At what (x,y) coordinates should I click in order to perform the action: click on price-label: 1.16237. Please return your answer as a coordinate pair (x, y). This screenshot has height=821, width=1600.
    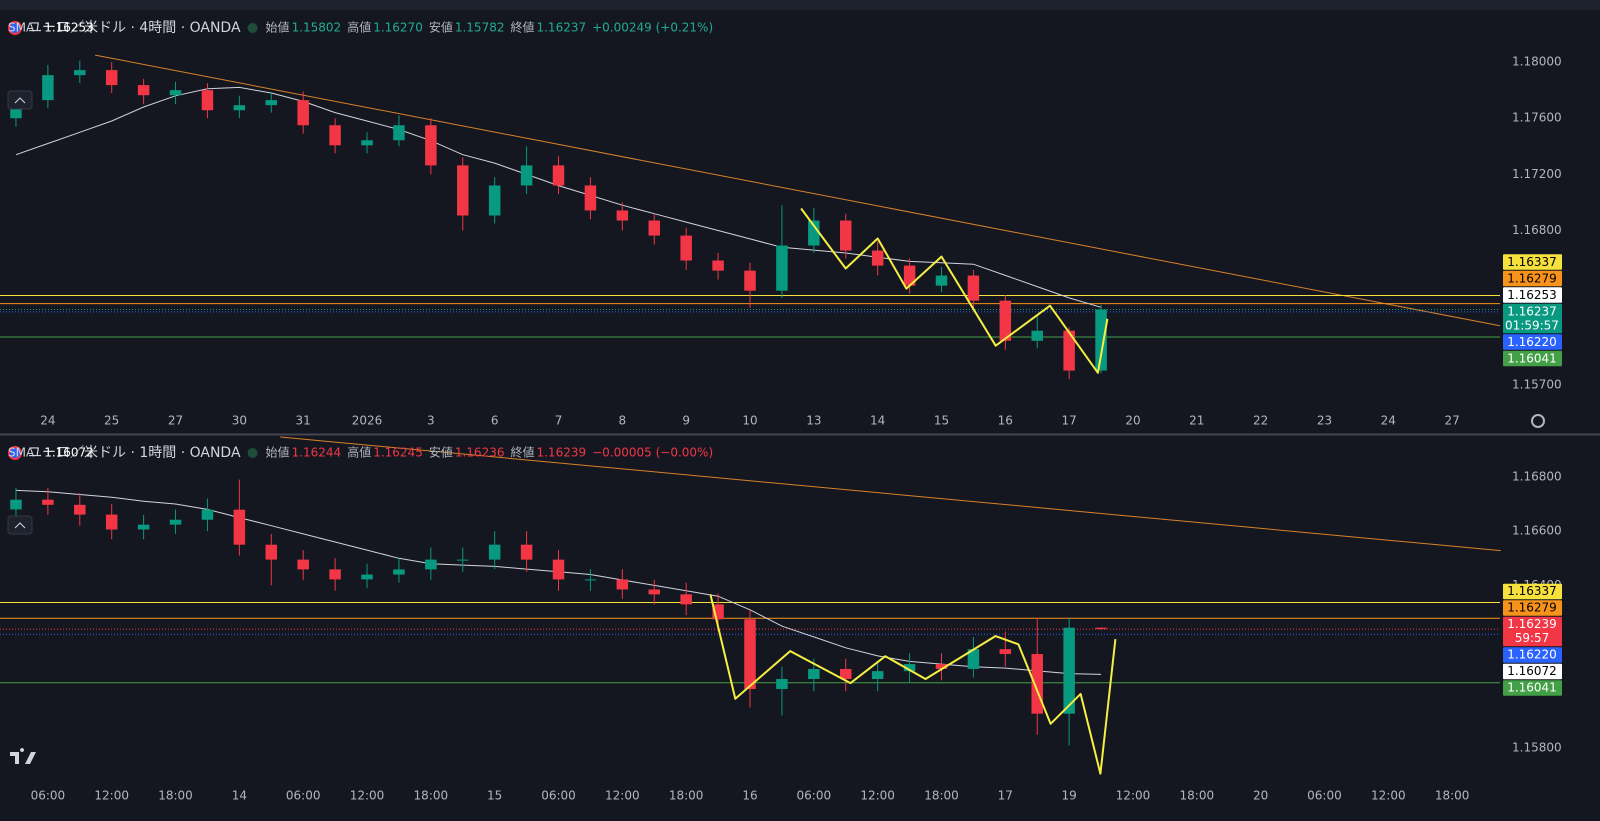
    Looking at the image, I should click on (1532, 311).